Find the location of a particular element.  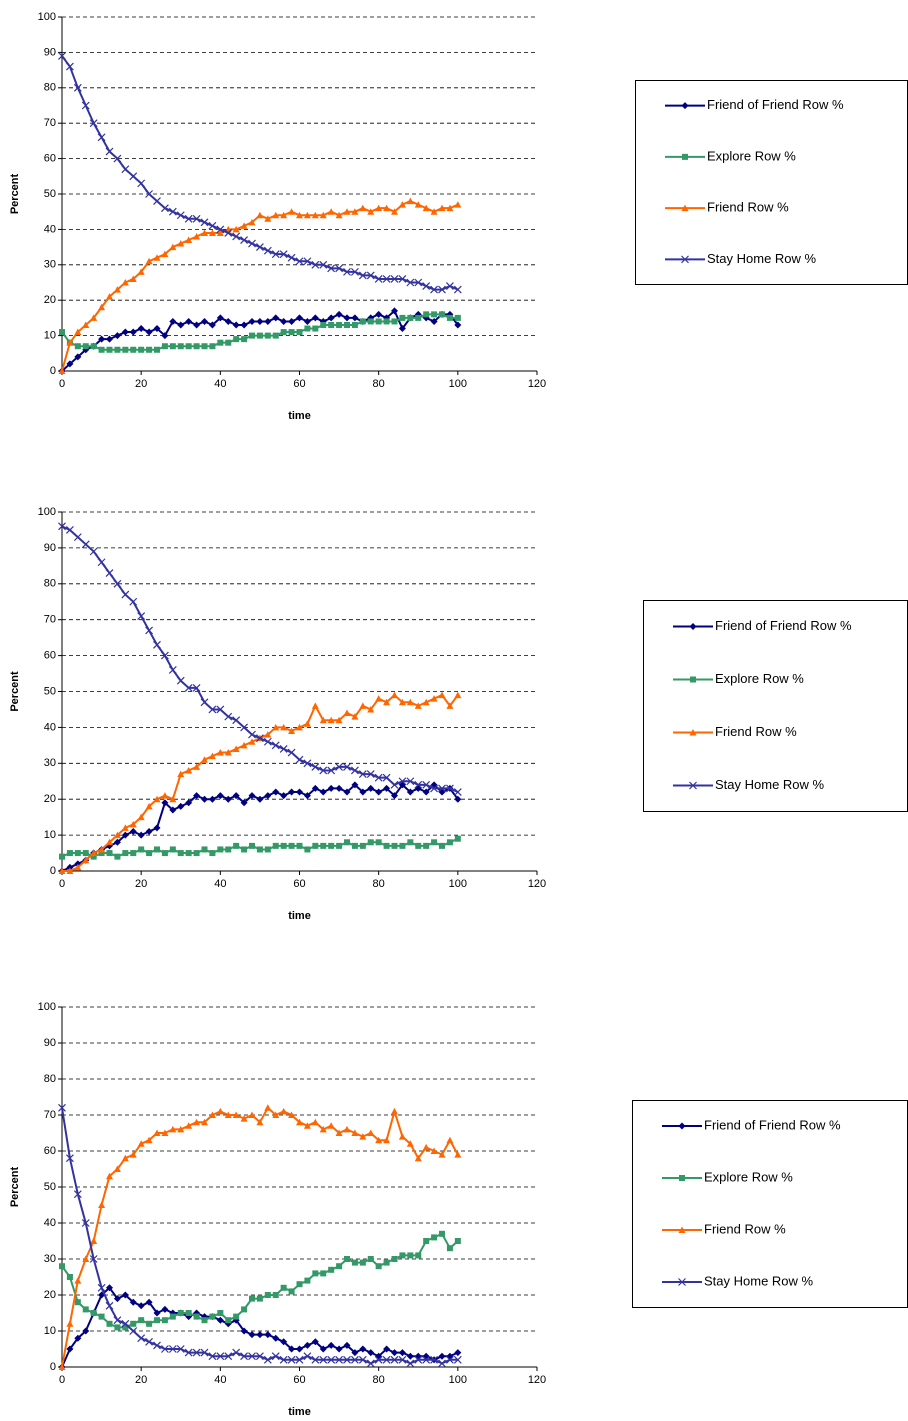

y-tick-label: 60 is located at coordinates (50, 1151).